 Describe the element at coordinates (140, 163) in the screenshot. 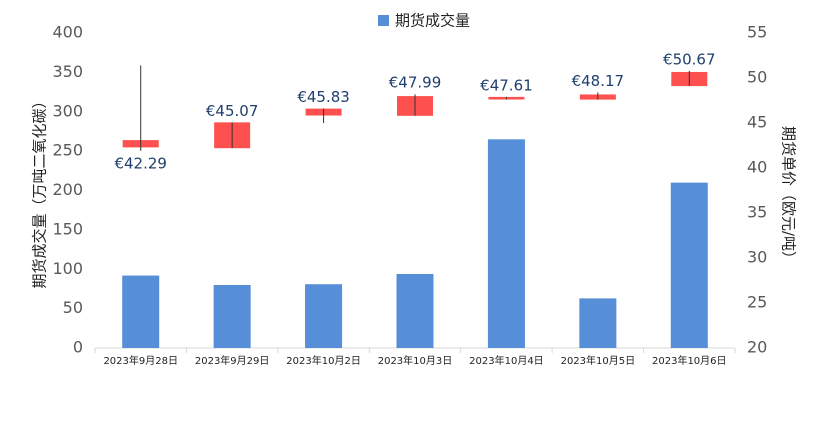

I see `data-label: €42.29` at that location.